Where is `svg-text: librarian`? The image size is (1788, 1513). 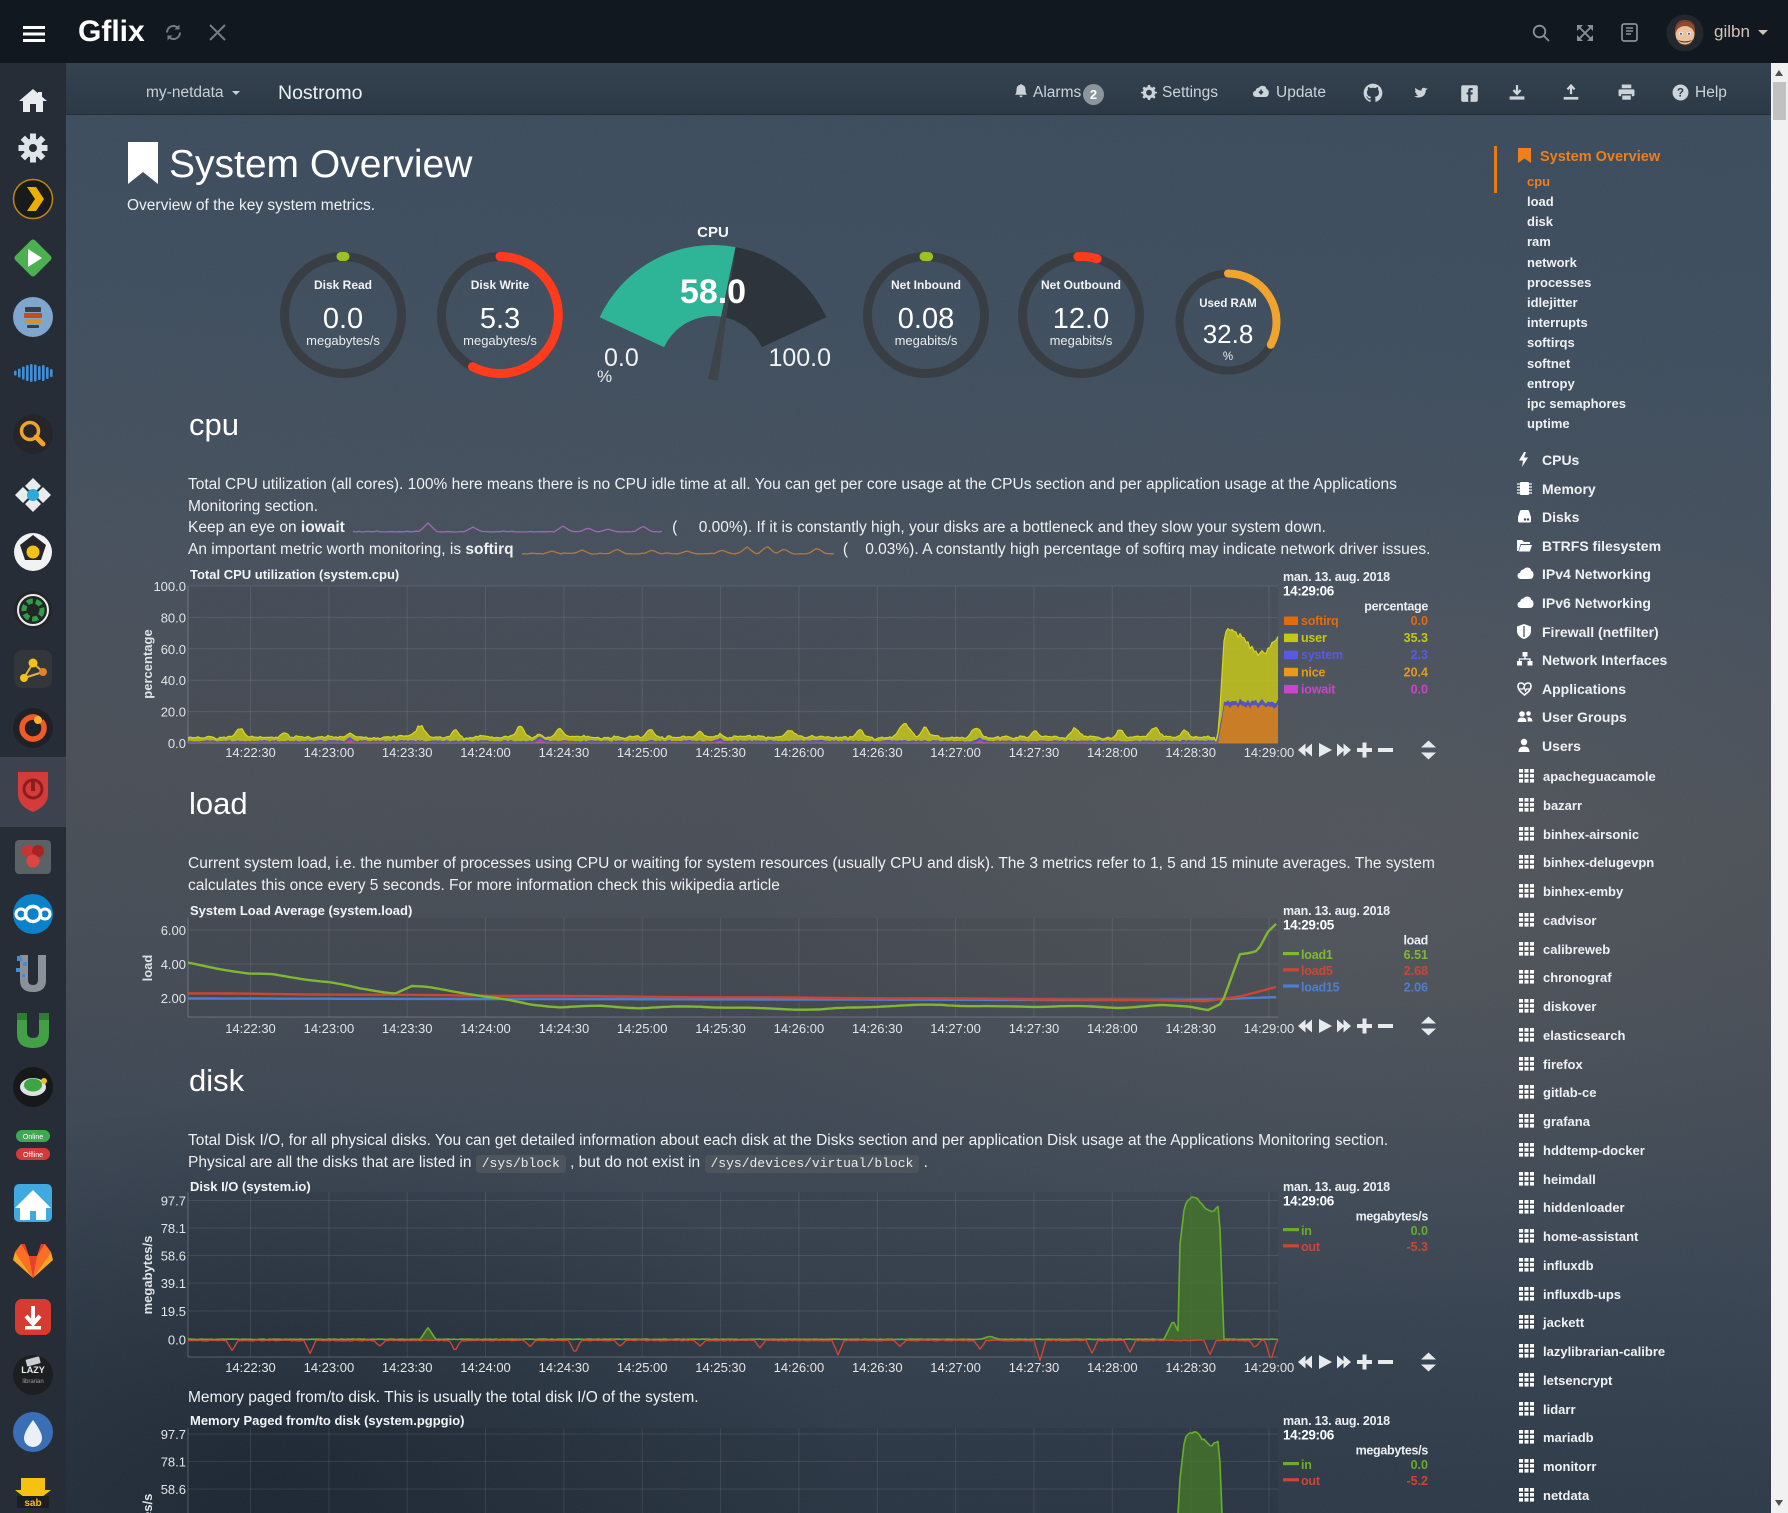
svg-text: librarian is located at coordinates (32, 1382).